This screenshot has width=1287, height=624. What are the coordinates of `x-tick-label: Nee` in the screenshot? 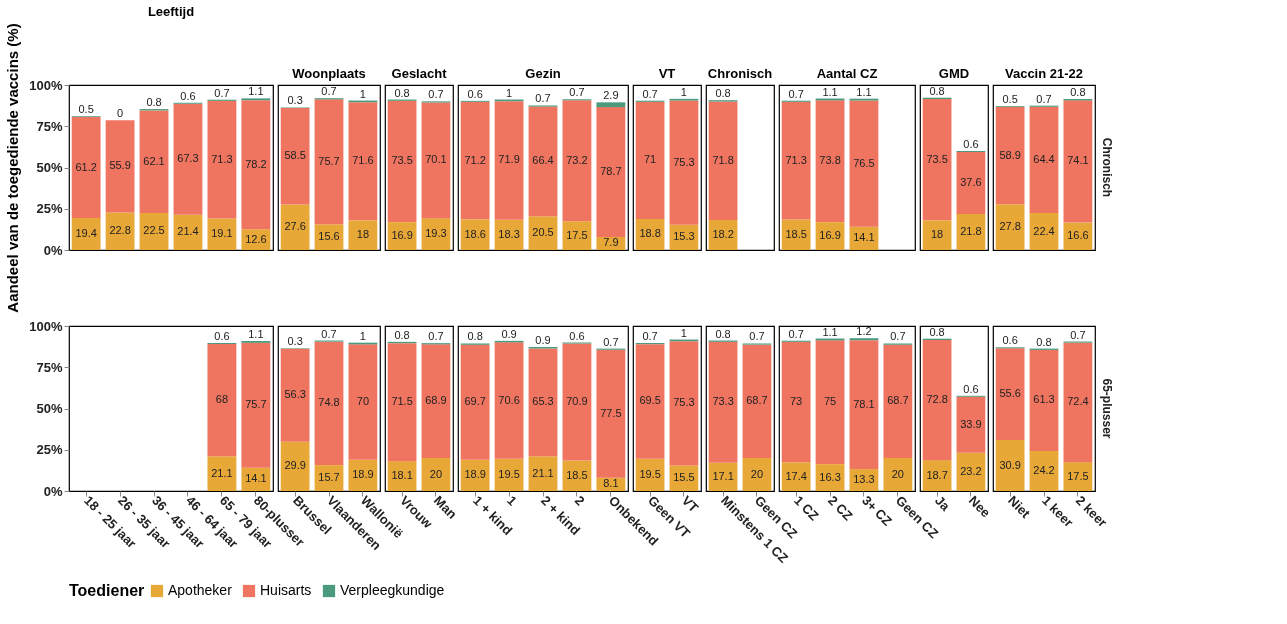 It's located at (979, 506).